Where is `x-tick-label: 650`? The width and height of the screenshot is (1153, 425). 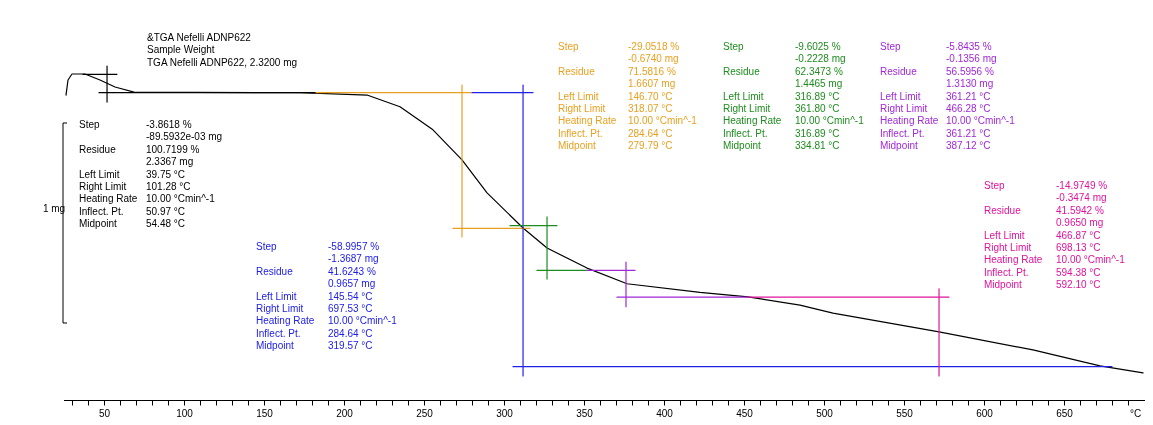 x-tick-label: 650 is located at coordinates (1065, 413).